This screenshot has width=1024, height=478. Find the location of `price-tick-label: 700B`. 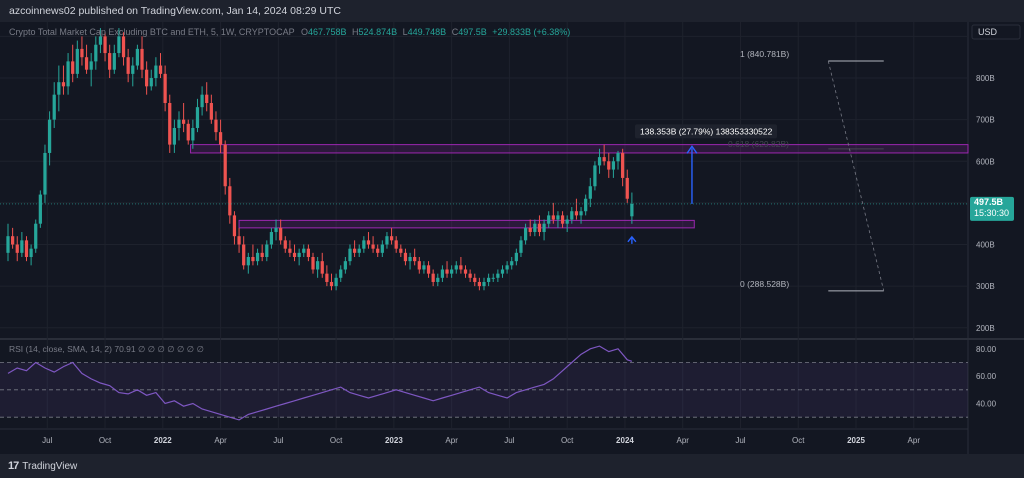

price-tick-label: 700B is located at coordinates (985, 120).